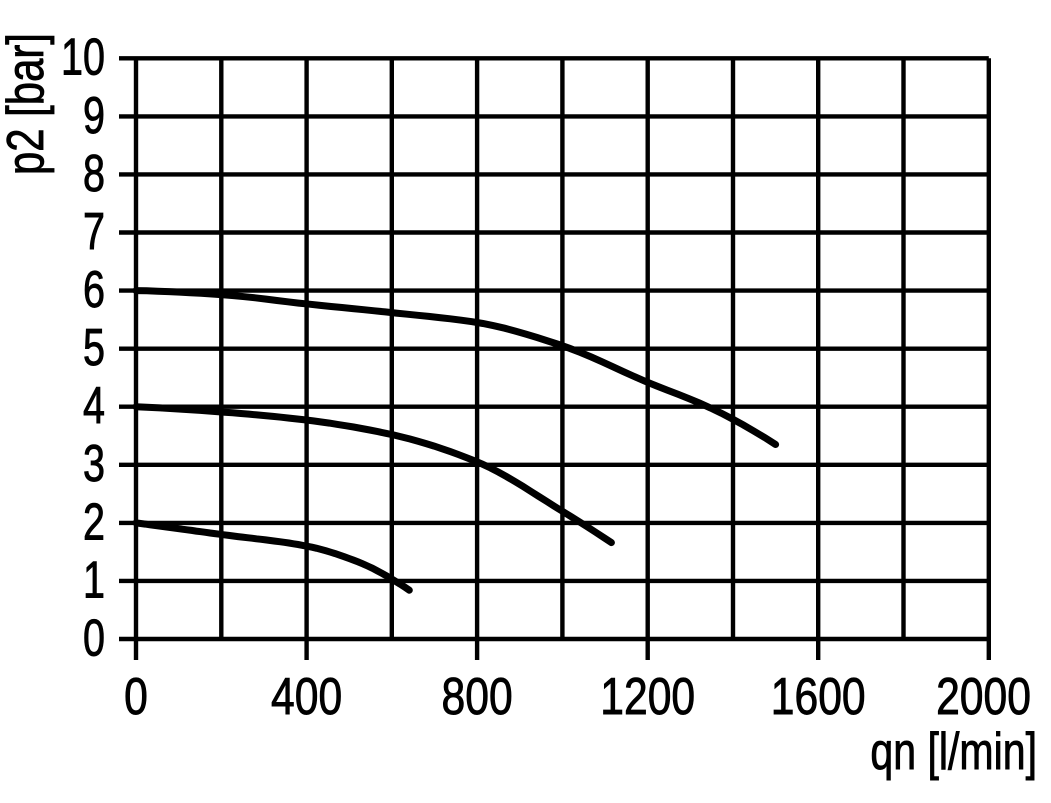 The height and width of the screenshot is (803, 1051). Describe the element at coordinates (306, 697) in the screenshot. I see `svg-text: 400` at that location.